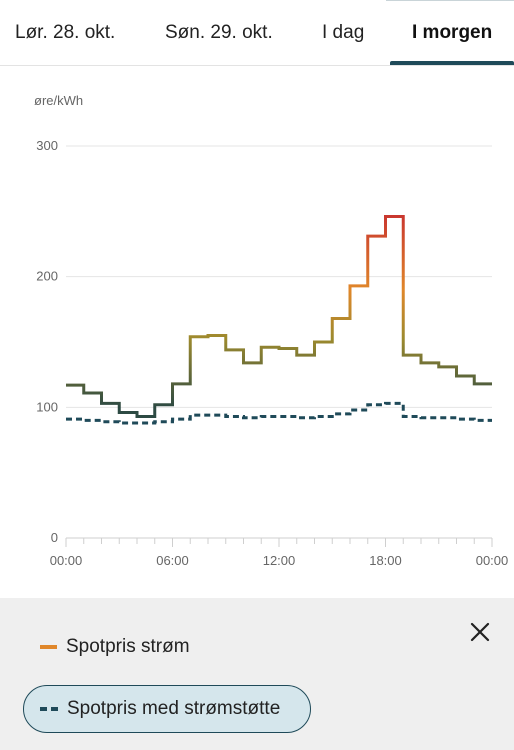  What do you see at coordinates (492, 560) in the screenshot?
I see `x-tick-label-4: 00:00` at bounding box center [492, 560].